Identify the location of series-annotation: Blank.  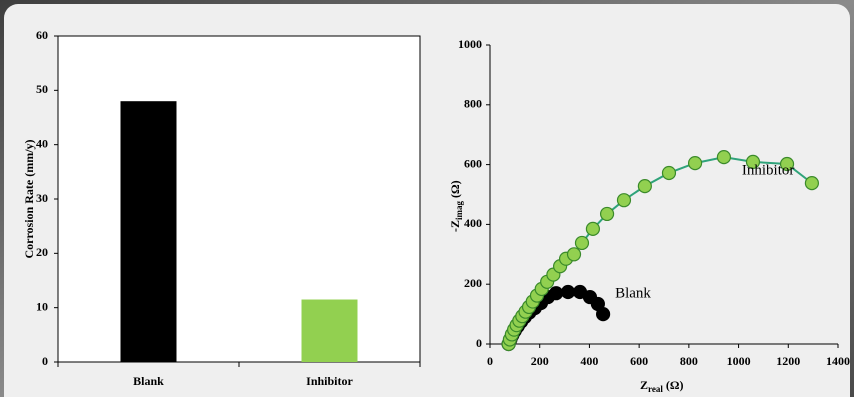
(633, 294).